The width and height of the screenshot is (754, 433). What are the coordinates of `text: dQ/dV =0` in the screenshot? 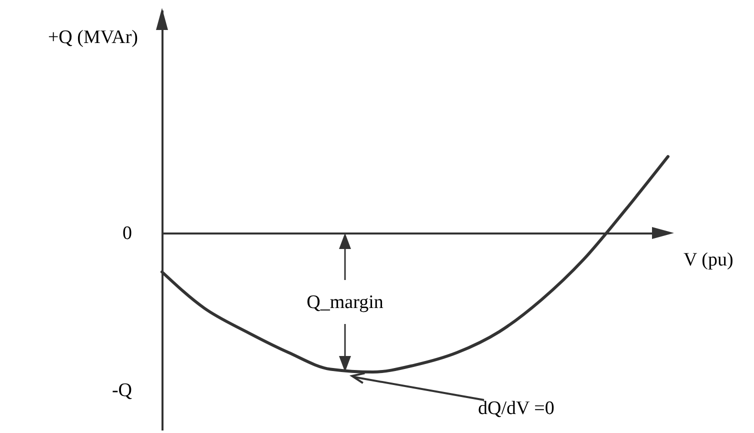 It's located at (516, 408).